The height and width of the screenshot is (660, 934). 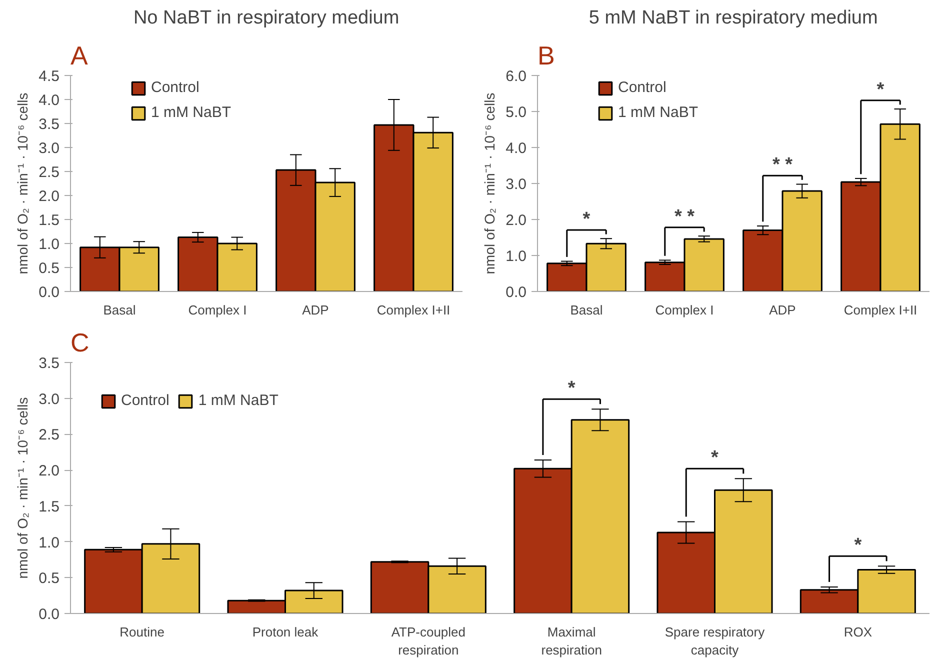 I want to click on x-tick-label: ROX, so click(x=858, y=632).